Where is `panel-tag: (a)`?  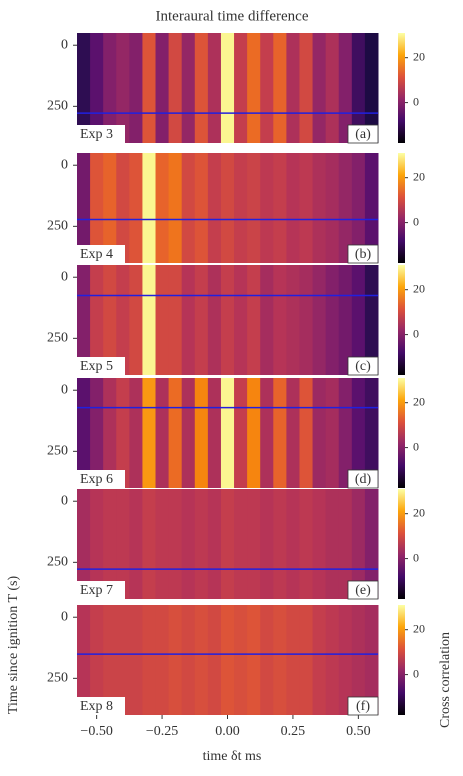
panel-tag: (a) is located at coordinates (363, 134).